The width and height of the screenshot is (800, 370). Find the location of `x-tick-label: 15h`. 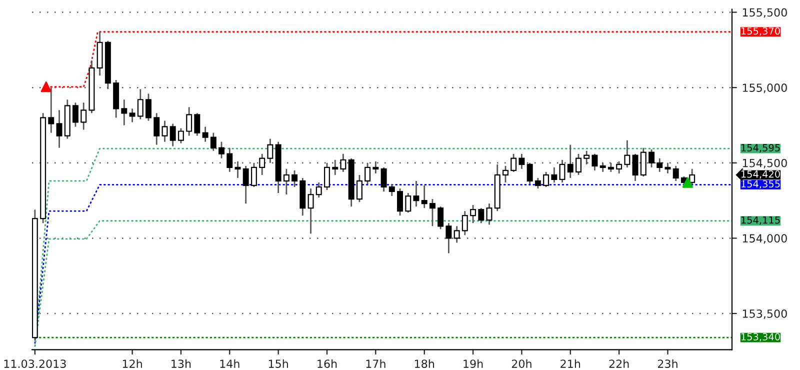

x-tick-label: 15h is located at coordinates (278, 363).